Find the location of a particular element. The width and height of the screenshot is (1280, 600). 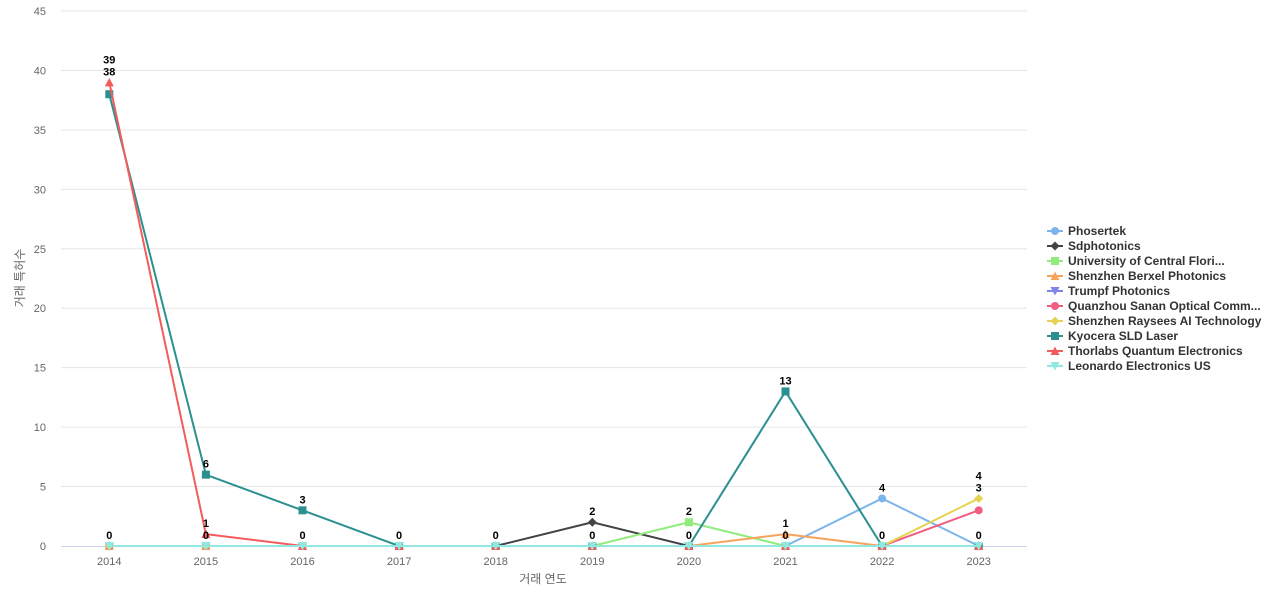

legend-label: Leonardo Electronics US is located at coordinates (1139, 366).